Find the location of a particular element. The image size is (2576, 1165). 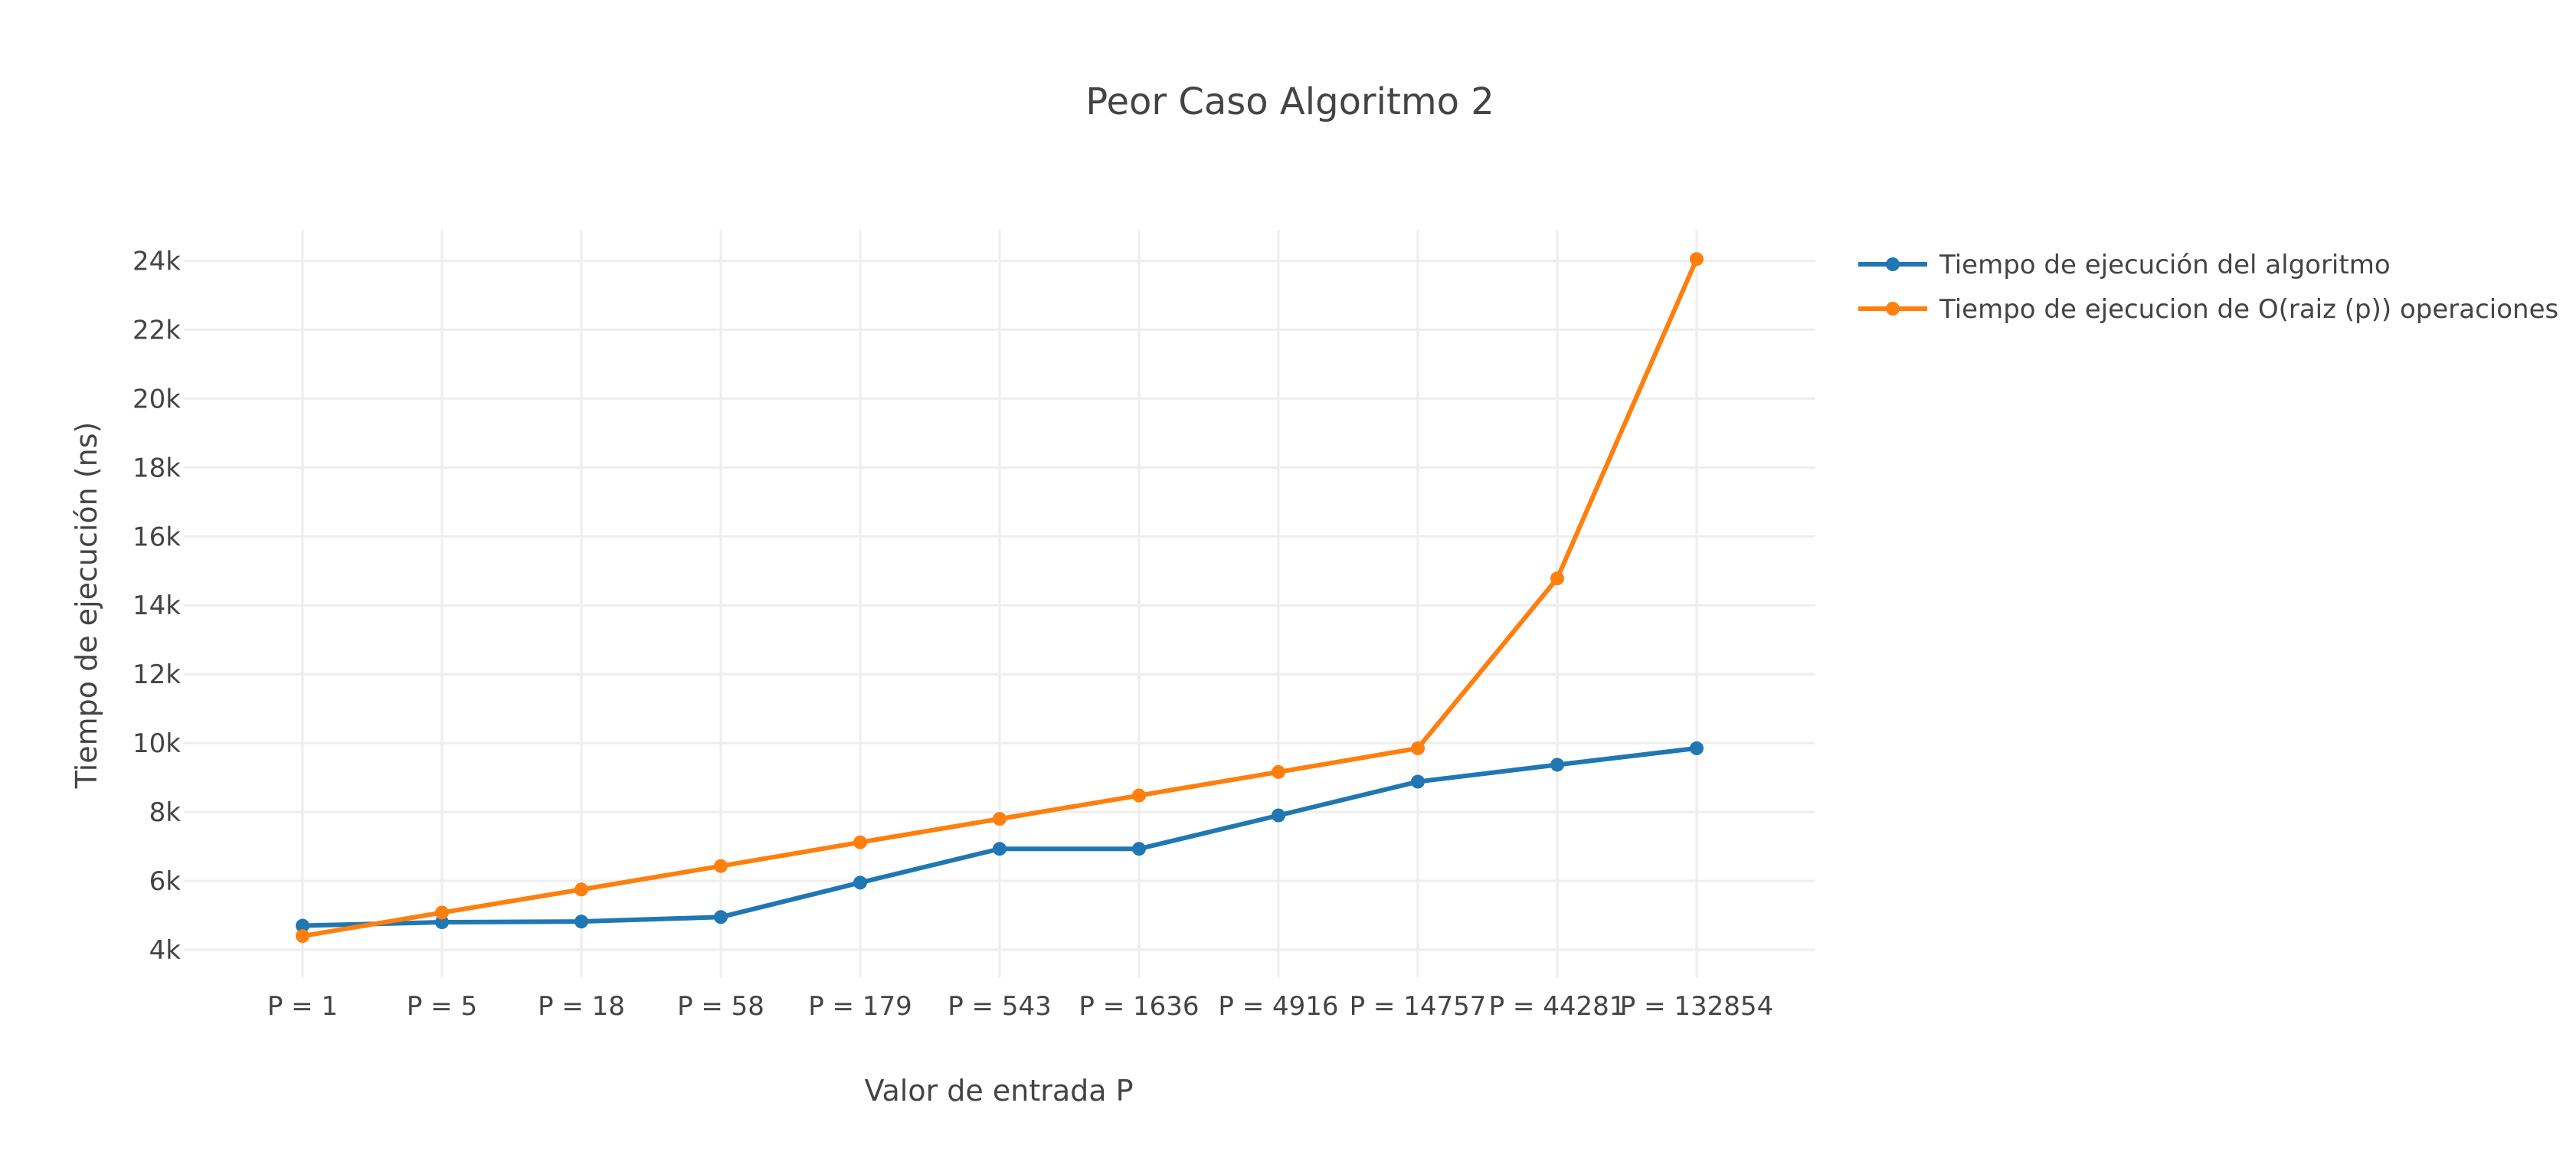

chart-title: Peor Caso Algoritmo 2 is located at coordinates (1289, 101).